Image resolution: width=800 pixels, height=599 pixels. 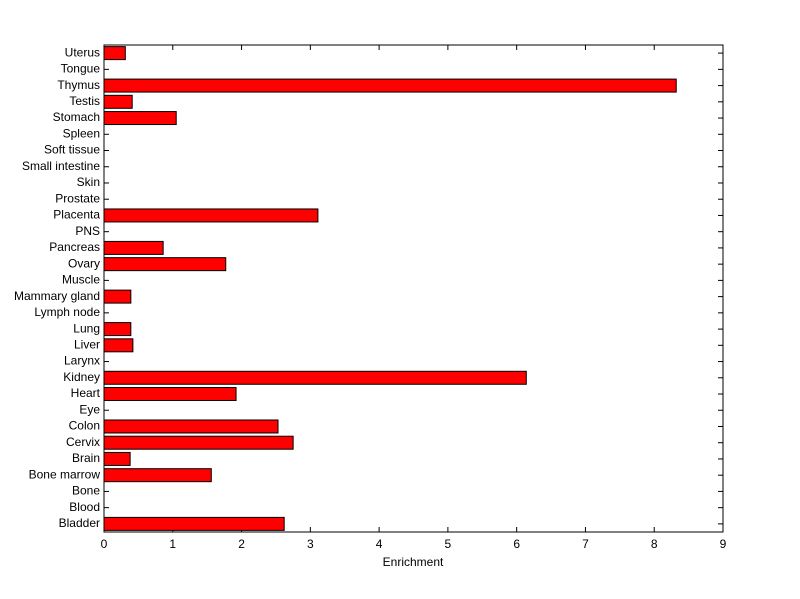 I want to click on x-axis-label: Enrichment, so click(x=413, y=562).